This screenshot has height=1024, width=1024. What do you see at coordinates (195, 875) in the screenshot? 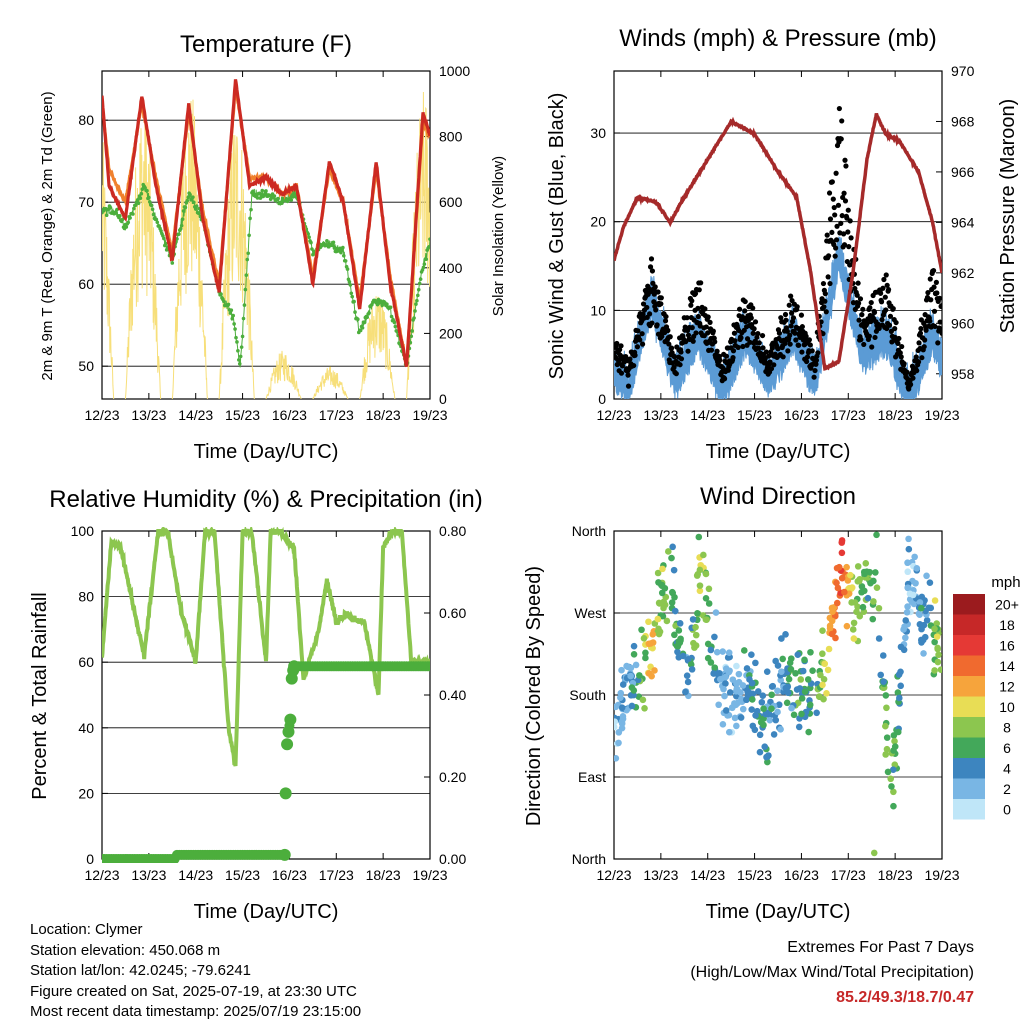
I see `humidity-xtick-label: 14/23` at bounding box center [195, 875].